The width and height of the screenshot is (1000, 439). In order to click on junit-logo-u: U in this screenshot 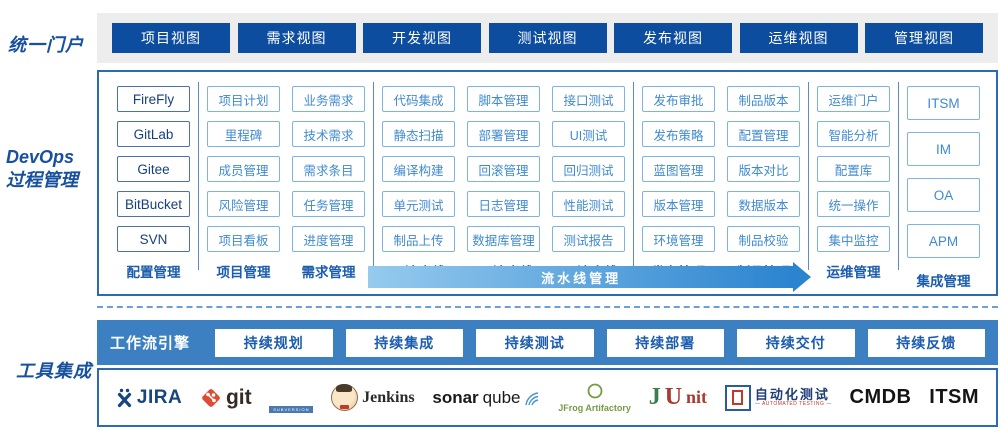, I will do `click(673, 397)`.